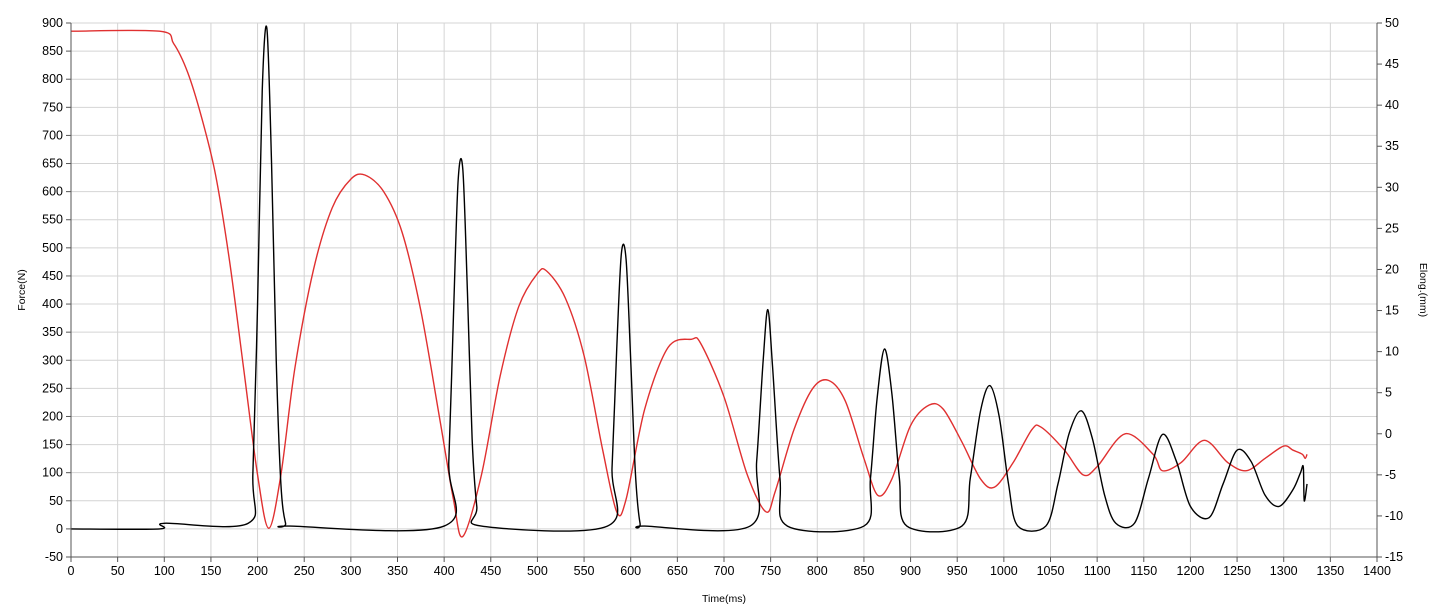 The height and width of the screenshot is (608, 1445). I want to click on x-tick-label: 1150, so click(1143, 571).